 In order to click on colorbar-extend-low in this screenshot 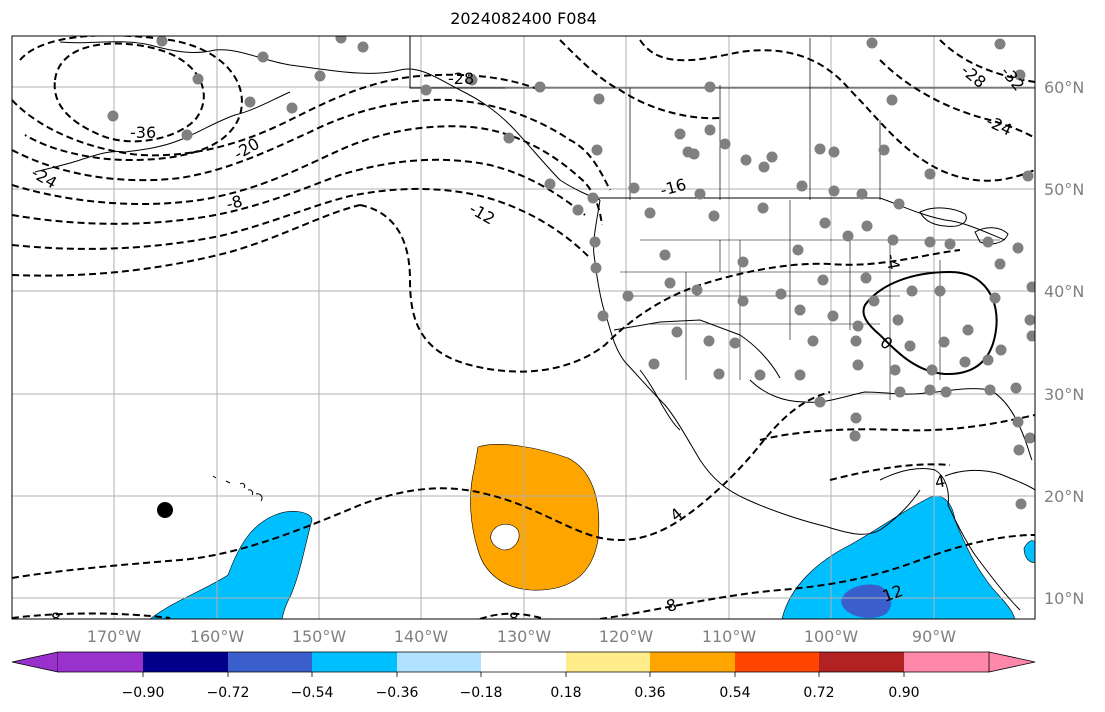, I will do `click(35, 662)`.